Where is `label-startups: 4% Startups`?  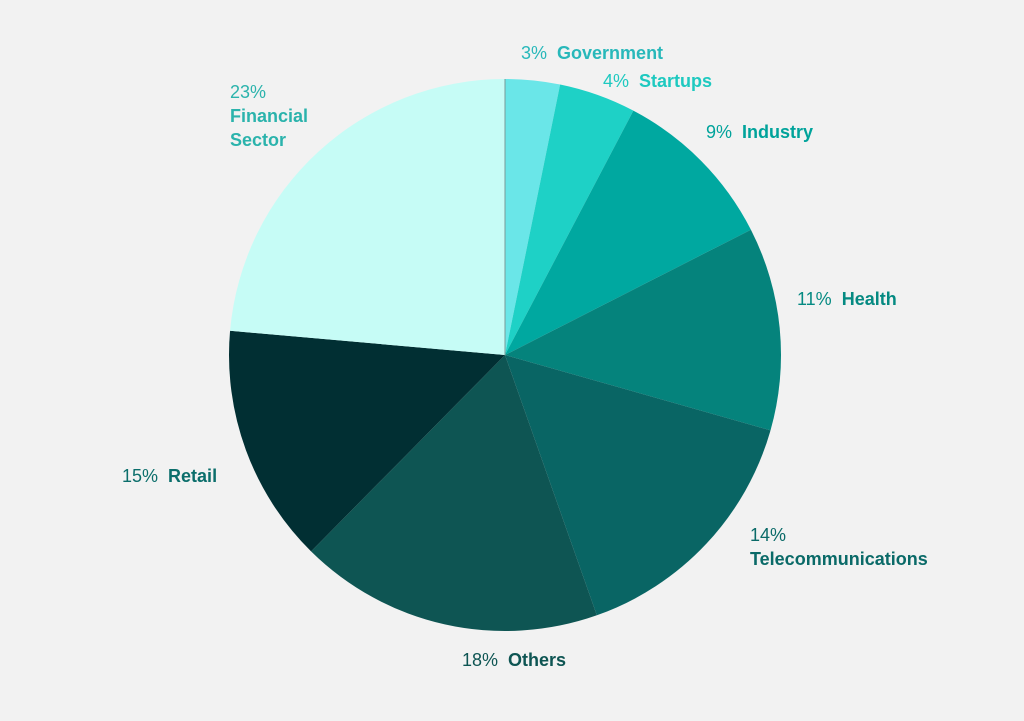 label-startups: 4% Startups is located at coordinates (658, 81).